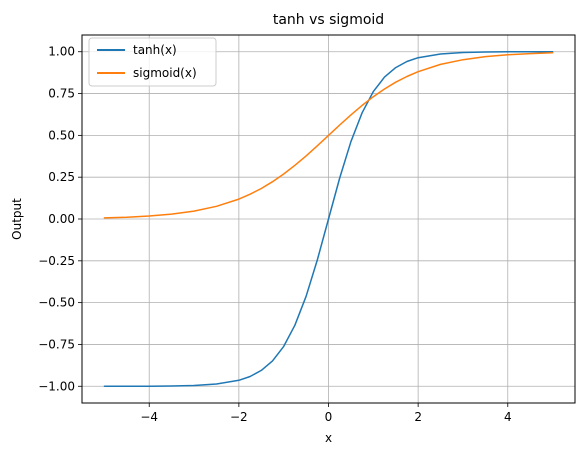  I want to click on y-tick-label: 1.00, so click(61, 52).